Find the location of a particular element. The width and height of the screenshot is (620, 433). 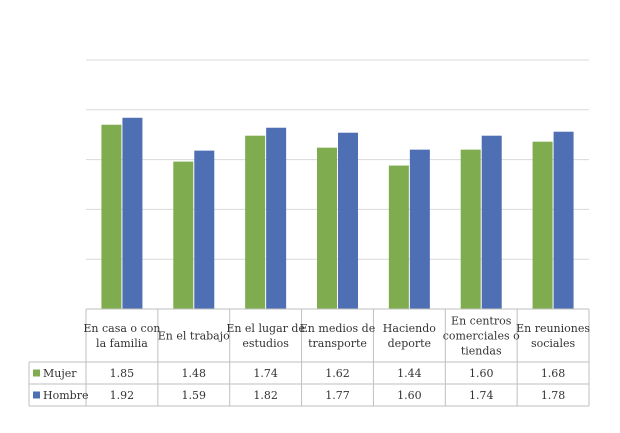

category-label-0: En casa o con la familia is located at coordinates (121, 336).